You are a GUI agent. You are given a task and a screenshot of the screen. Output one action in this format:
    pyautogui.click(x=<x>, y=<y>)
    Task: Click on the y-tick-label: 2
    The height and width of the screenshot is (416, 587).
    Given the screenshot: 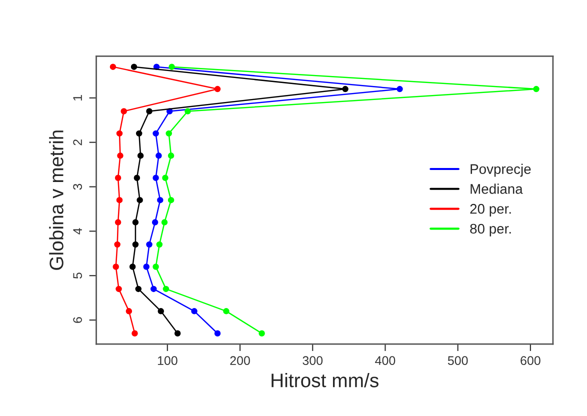 What is the action you would take?
    pyautogui.click(x=77, y=142)
    